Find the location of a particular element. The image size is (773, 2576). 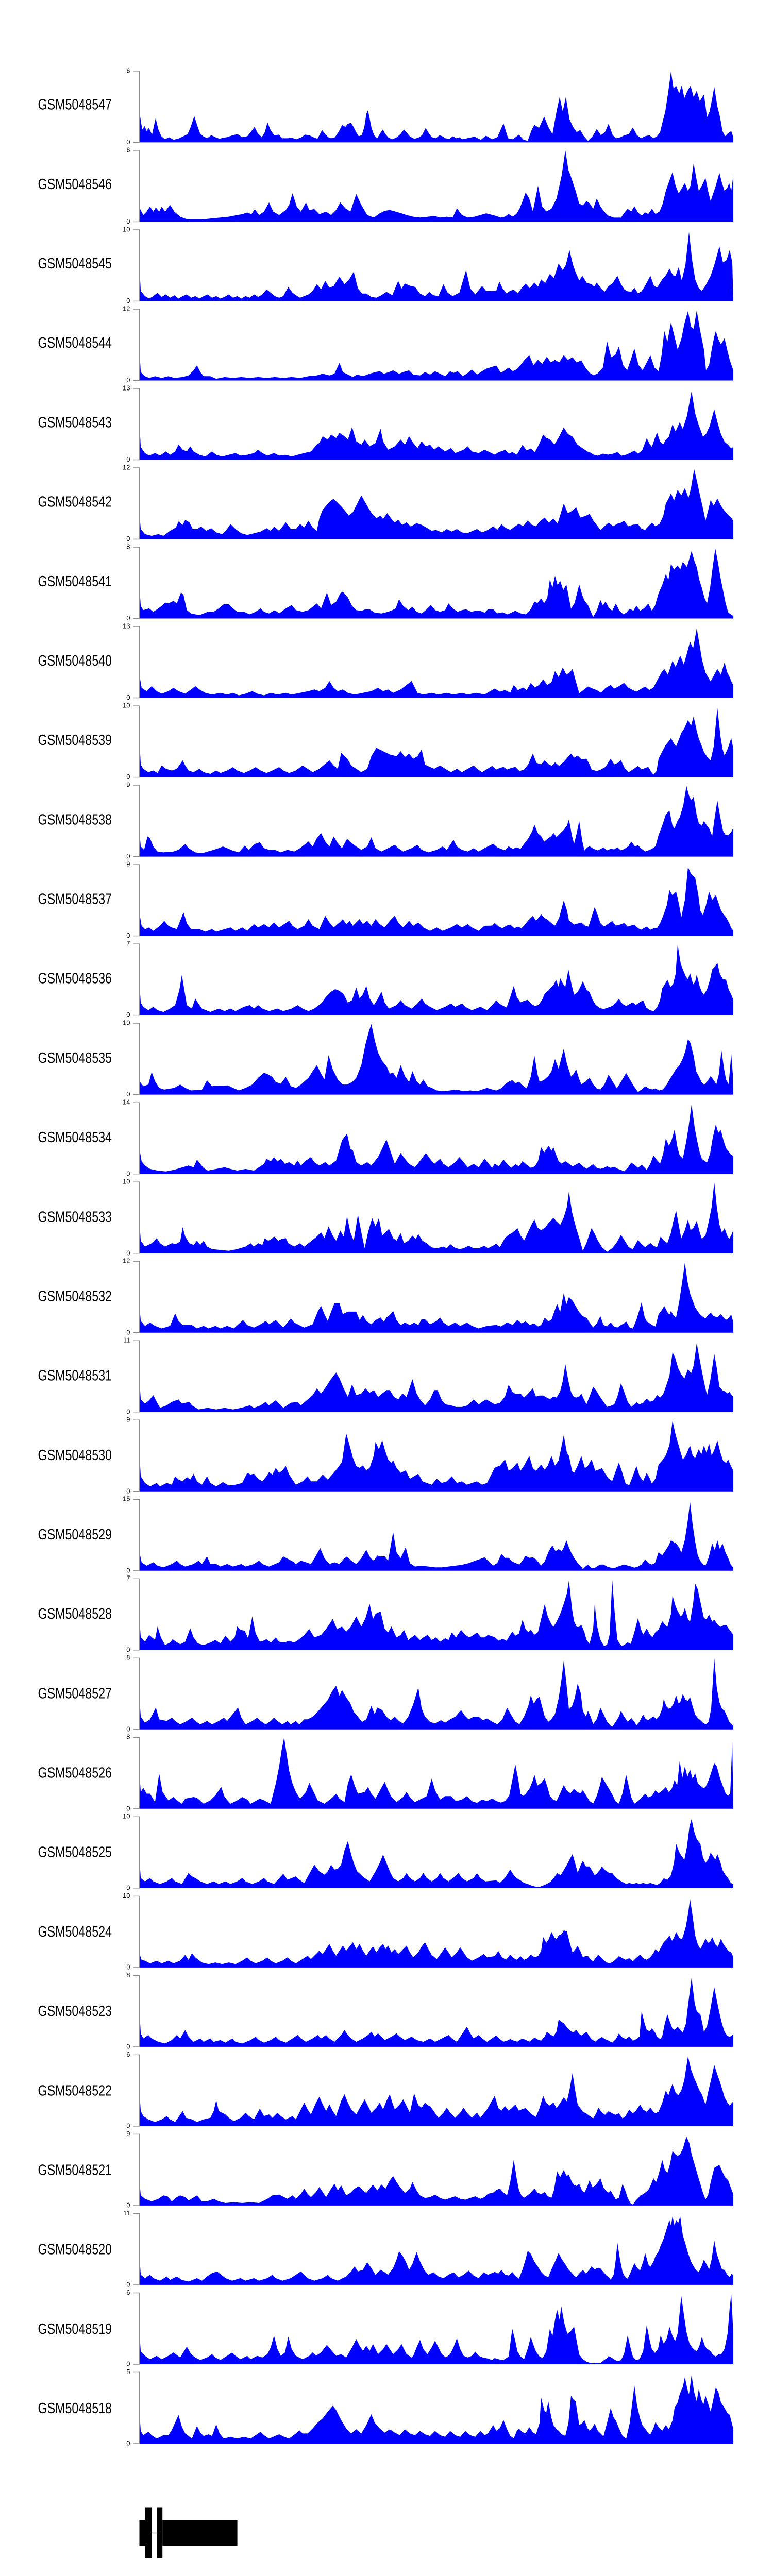

svg-text: GSM5048530 is located at coordinates (75, 1455).